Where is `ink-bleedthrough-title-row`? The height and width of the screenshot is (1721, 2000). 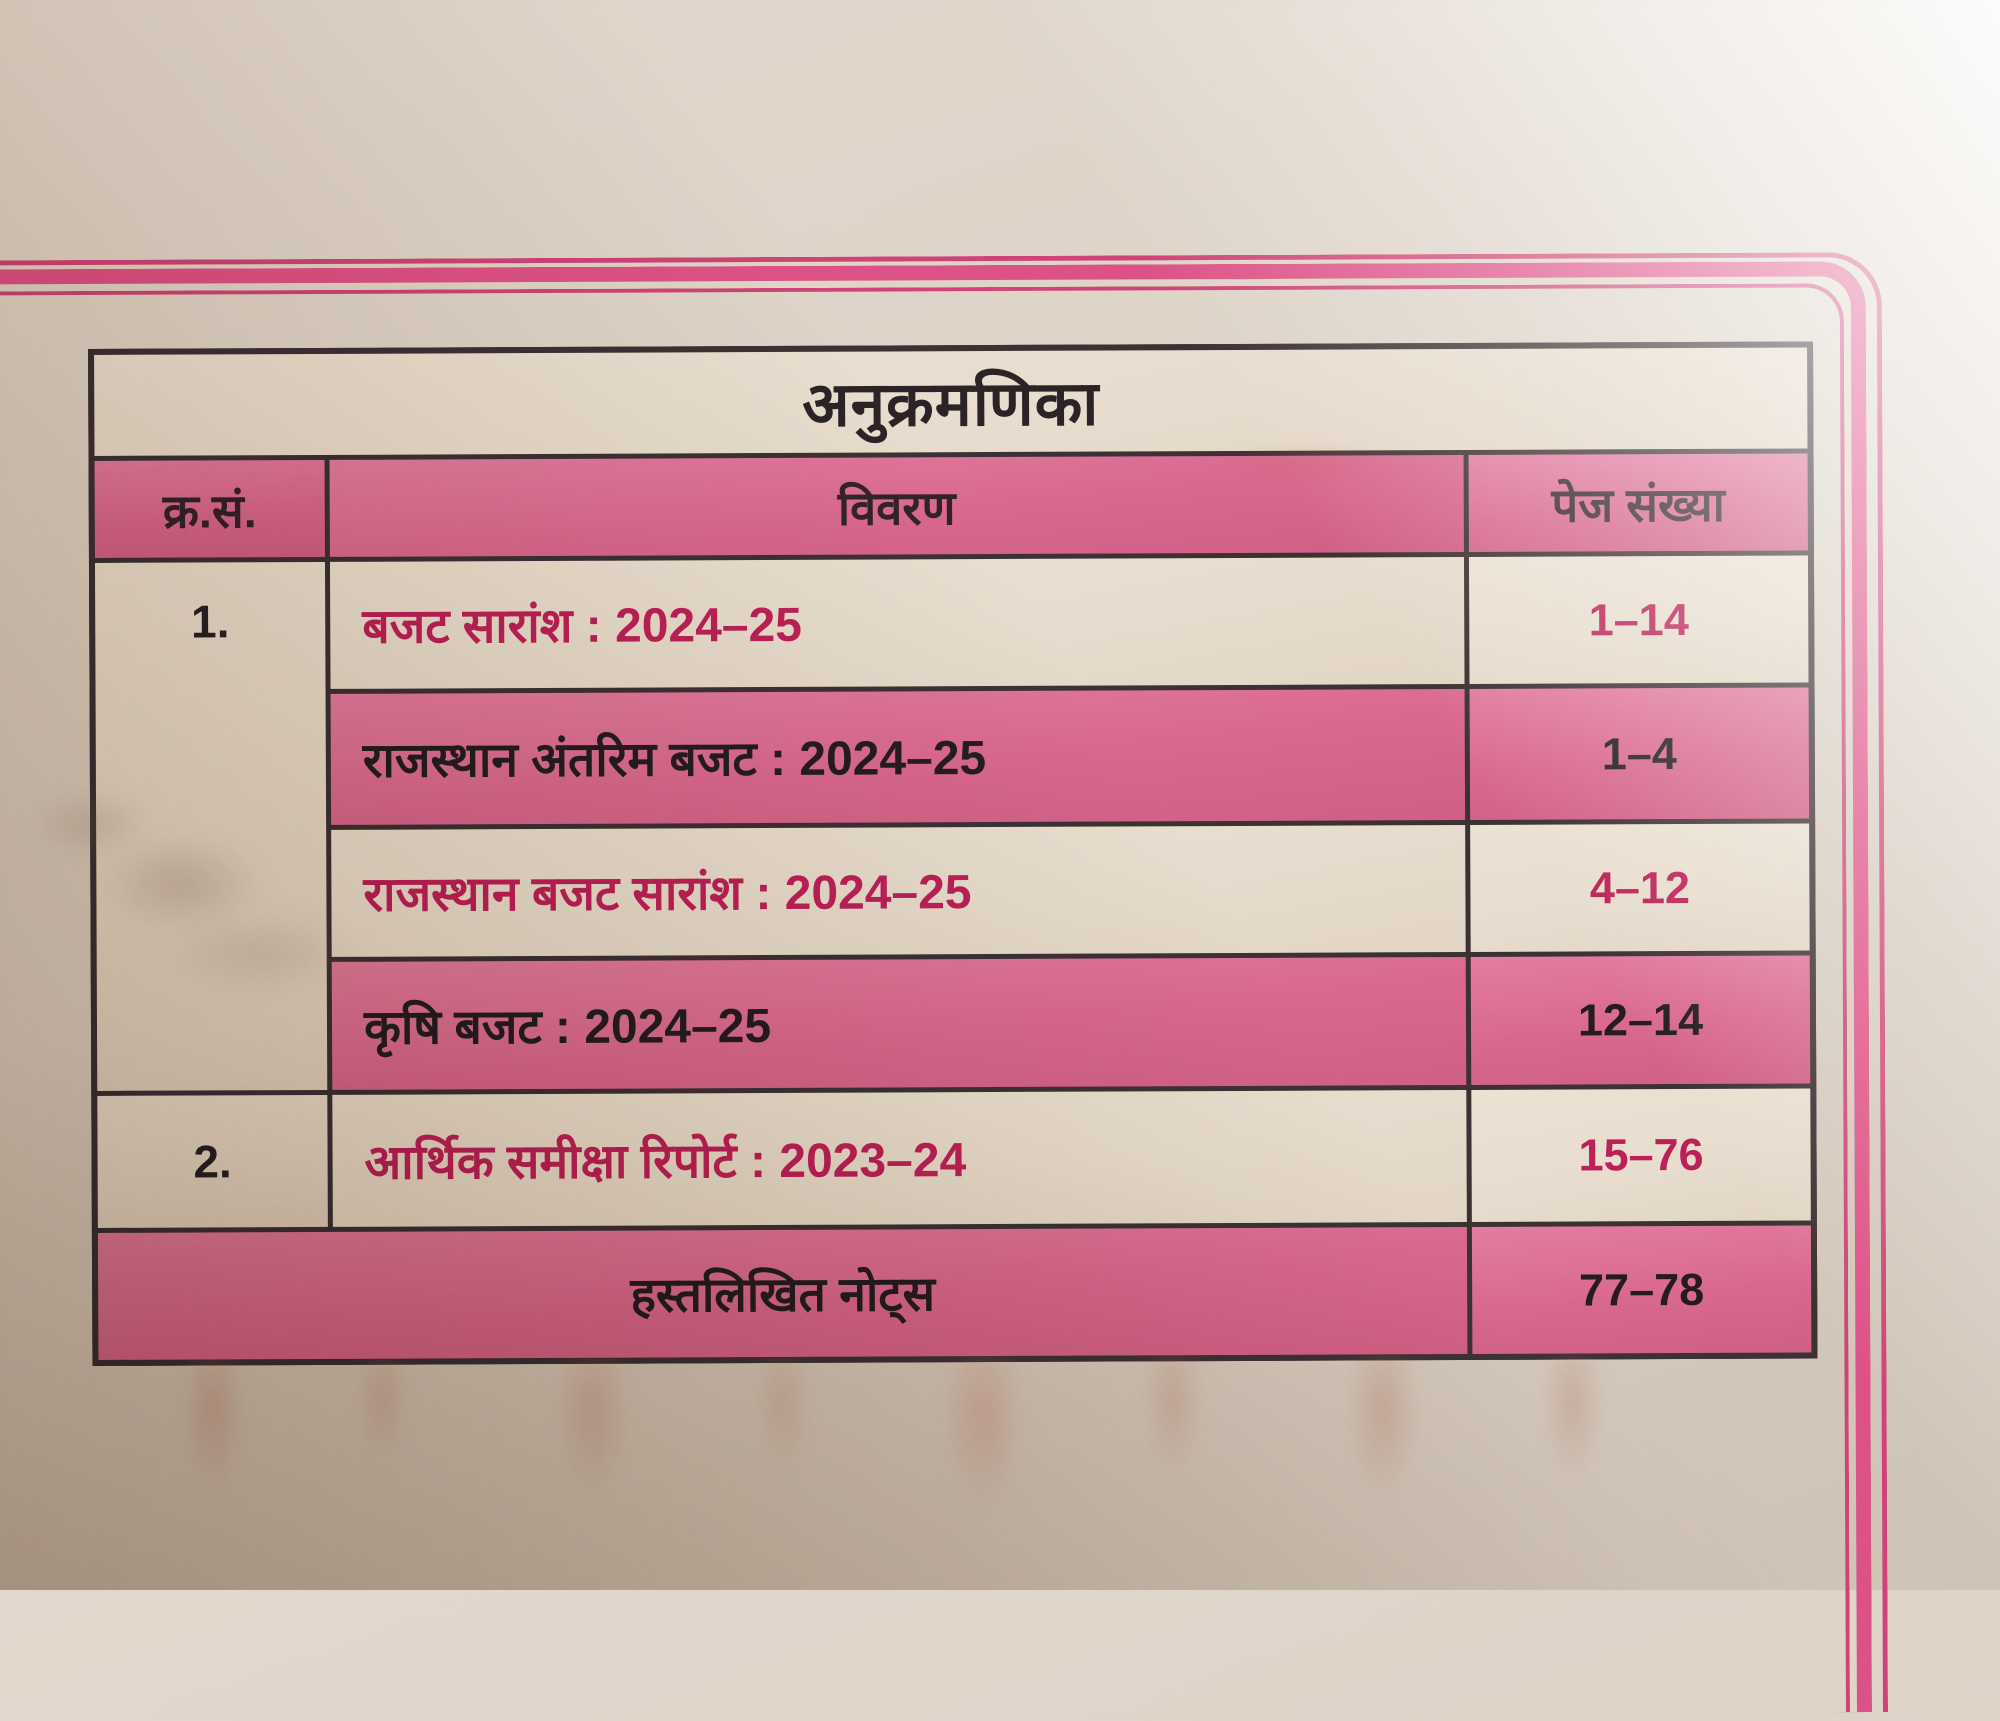 ink-bleedthrough-title-row is located at coordinates (1308, 463).